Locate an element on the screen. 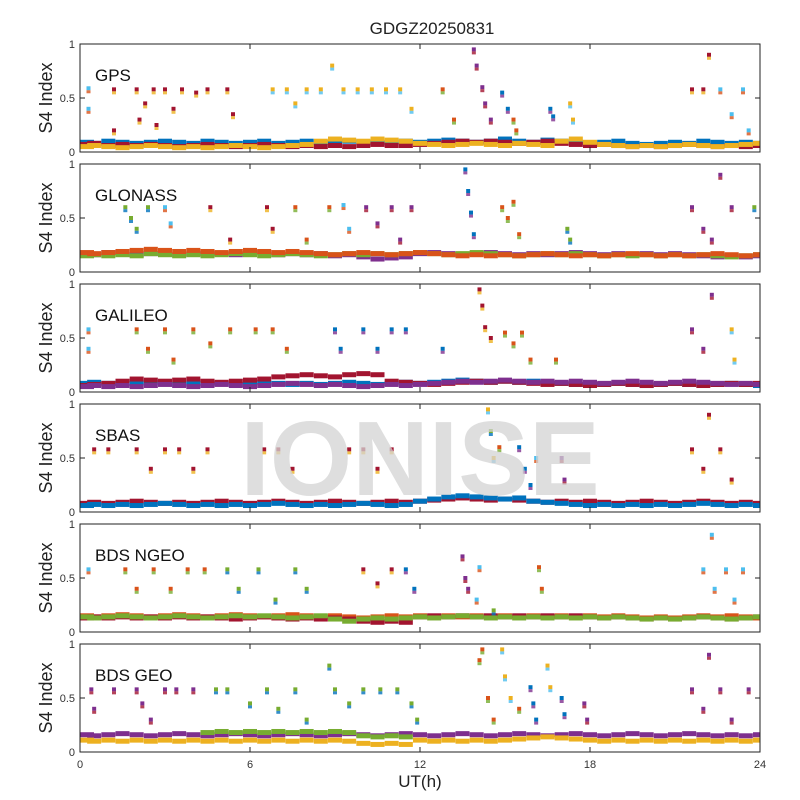 The image size is (800, 800). plot-area is located at coordinates (420, 458).